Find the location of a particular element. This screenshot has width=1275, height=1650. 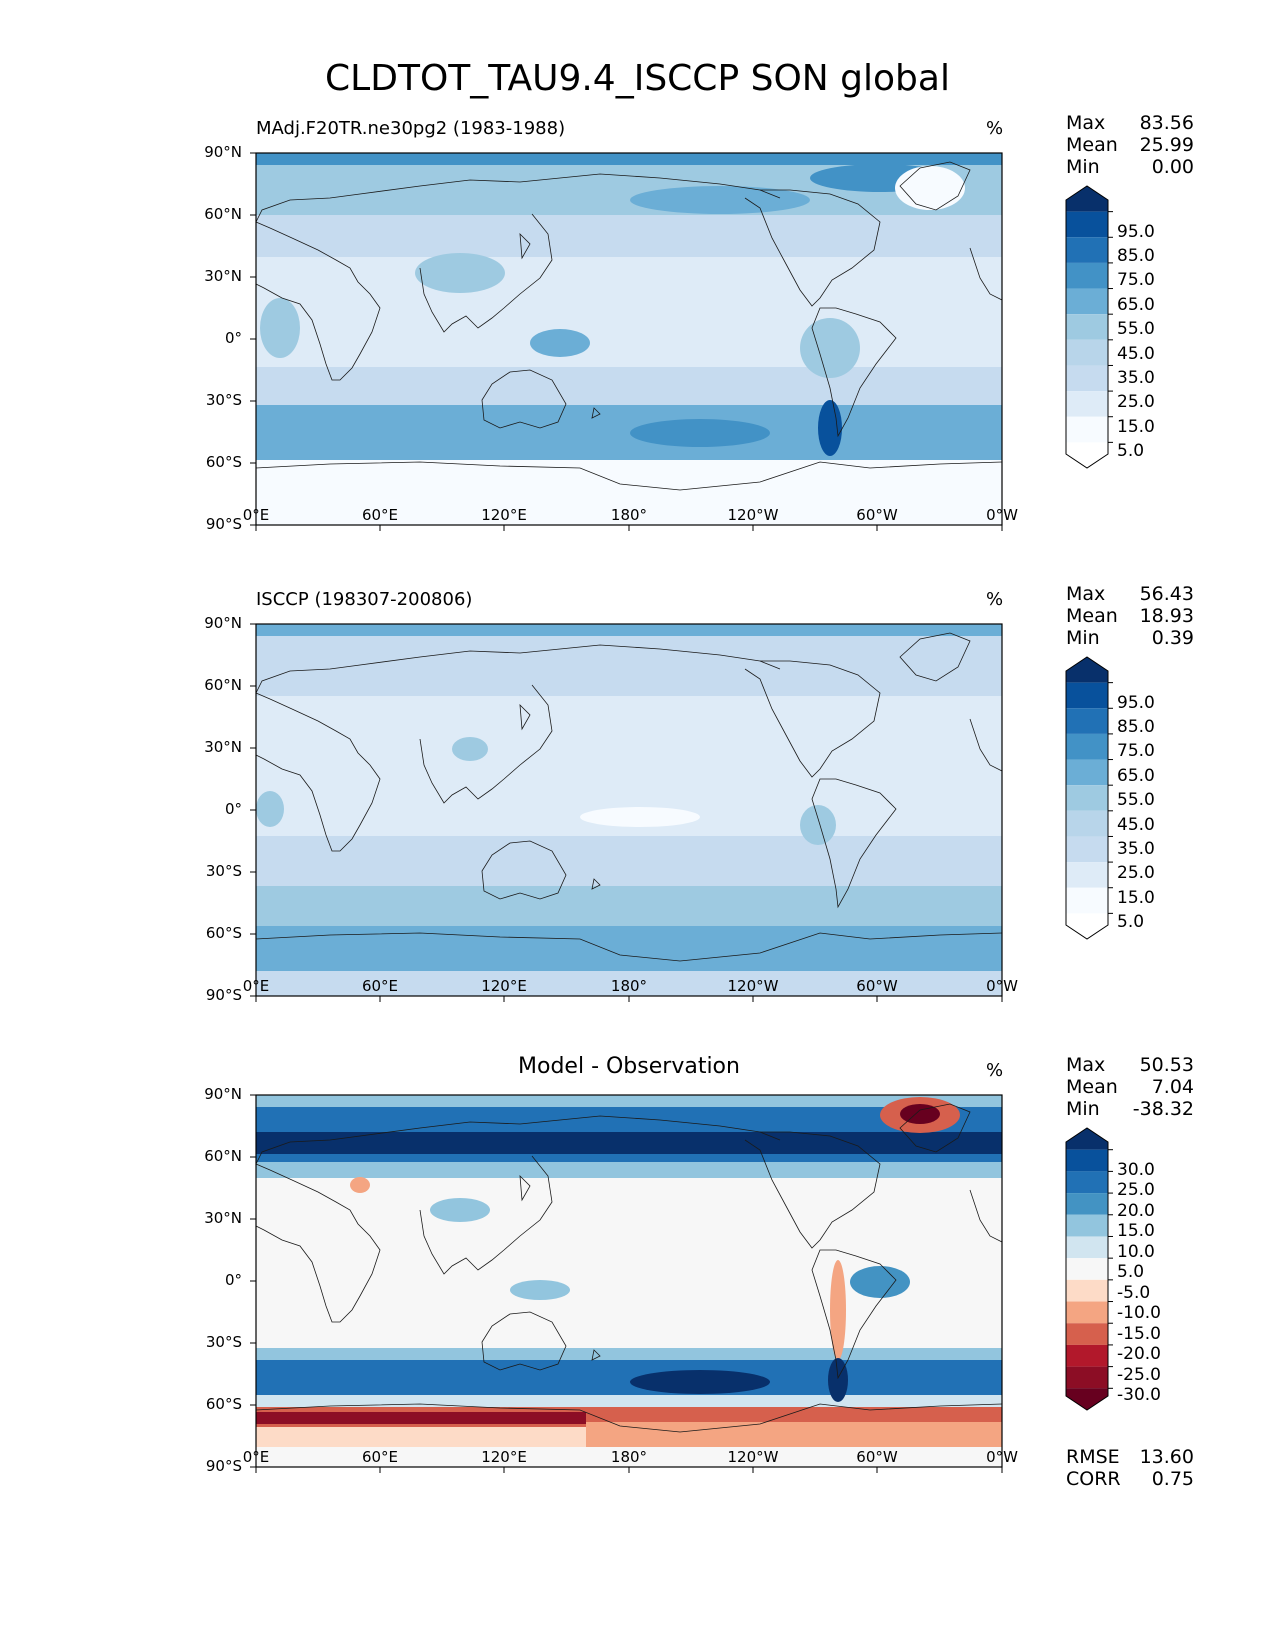

stat-value: 56.43 is located at coordinates (1166, 594).